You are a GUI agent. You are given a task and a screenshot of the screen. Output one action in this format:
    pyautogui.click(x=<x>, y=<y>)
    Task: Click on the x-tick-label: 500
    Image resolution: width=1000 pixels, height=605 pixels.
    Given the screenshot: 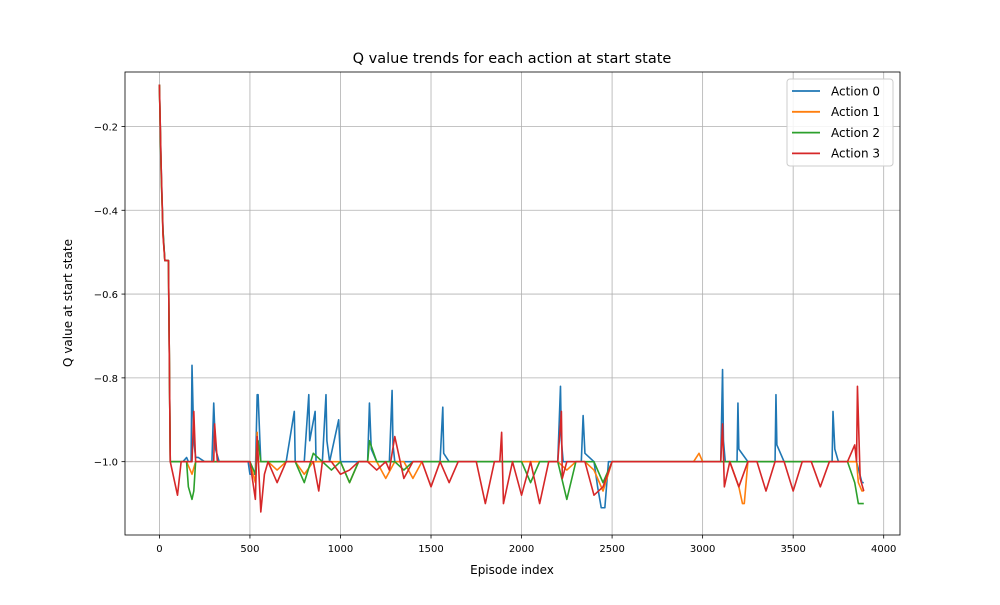 What is the action you would take?
    pyautogui.click(x=249, y=549)
    